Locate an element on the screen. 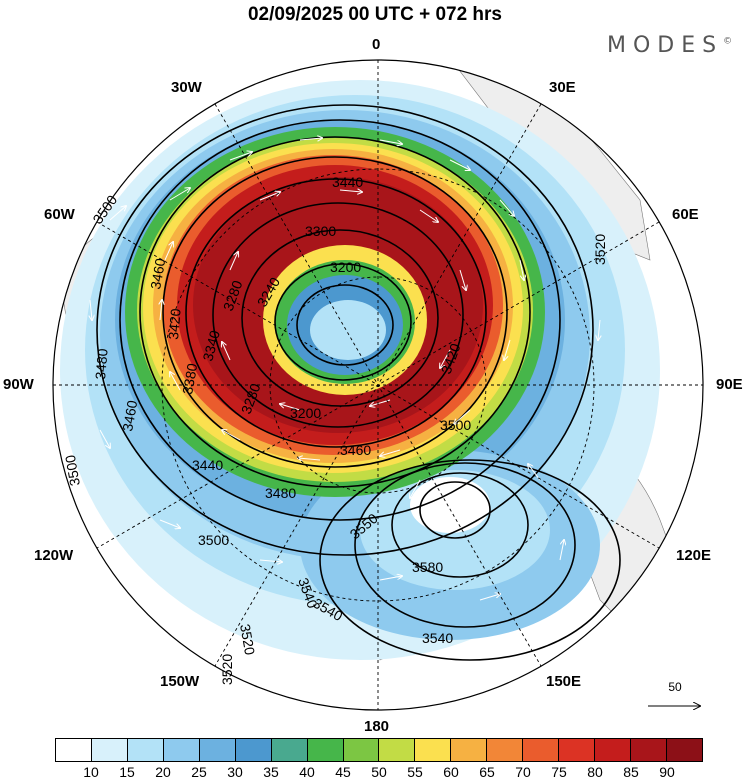 Image resolution: width=750 pixels, height=782 pixels. lon-label-30w: 30W is located at coordinates (186, 87).